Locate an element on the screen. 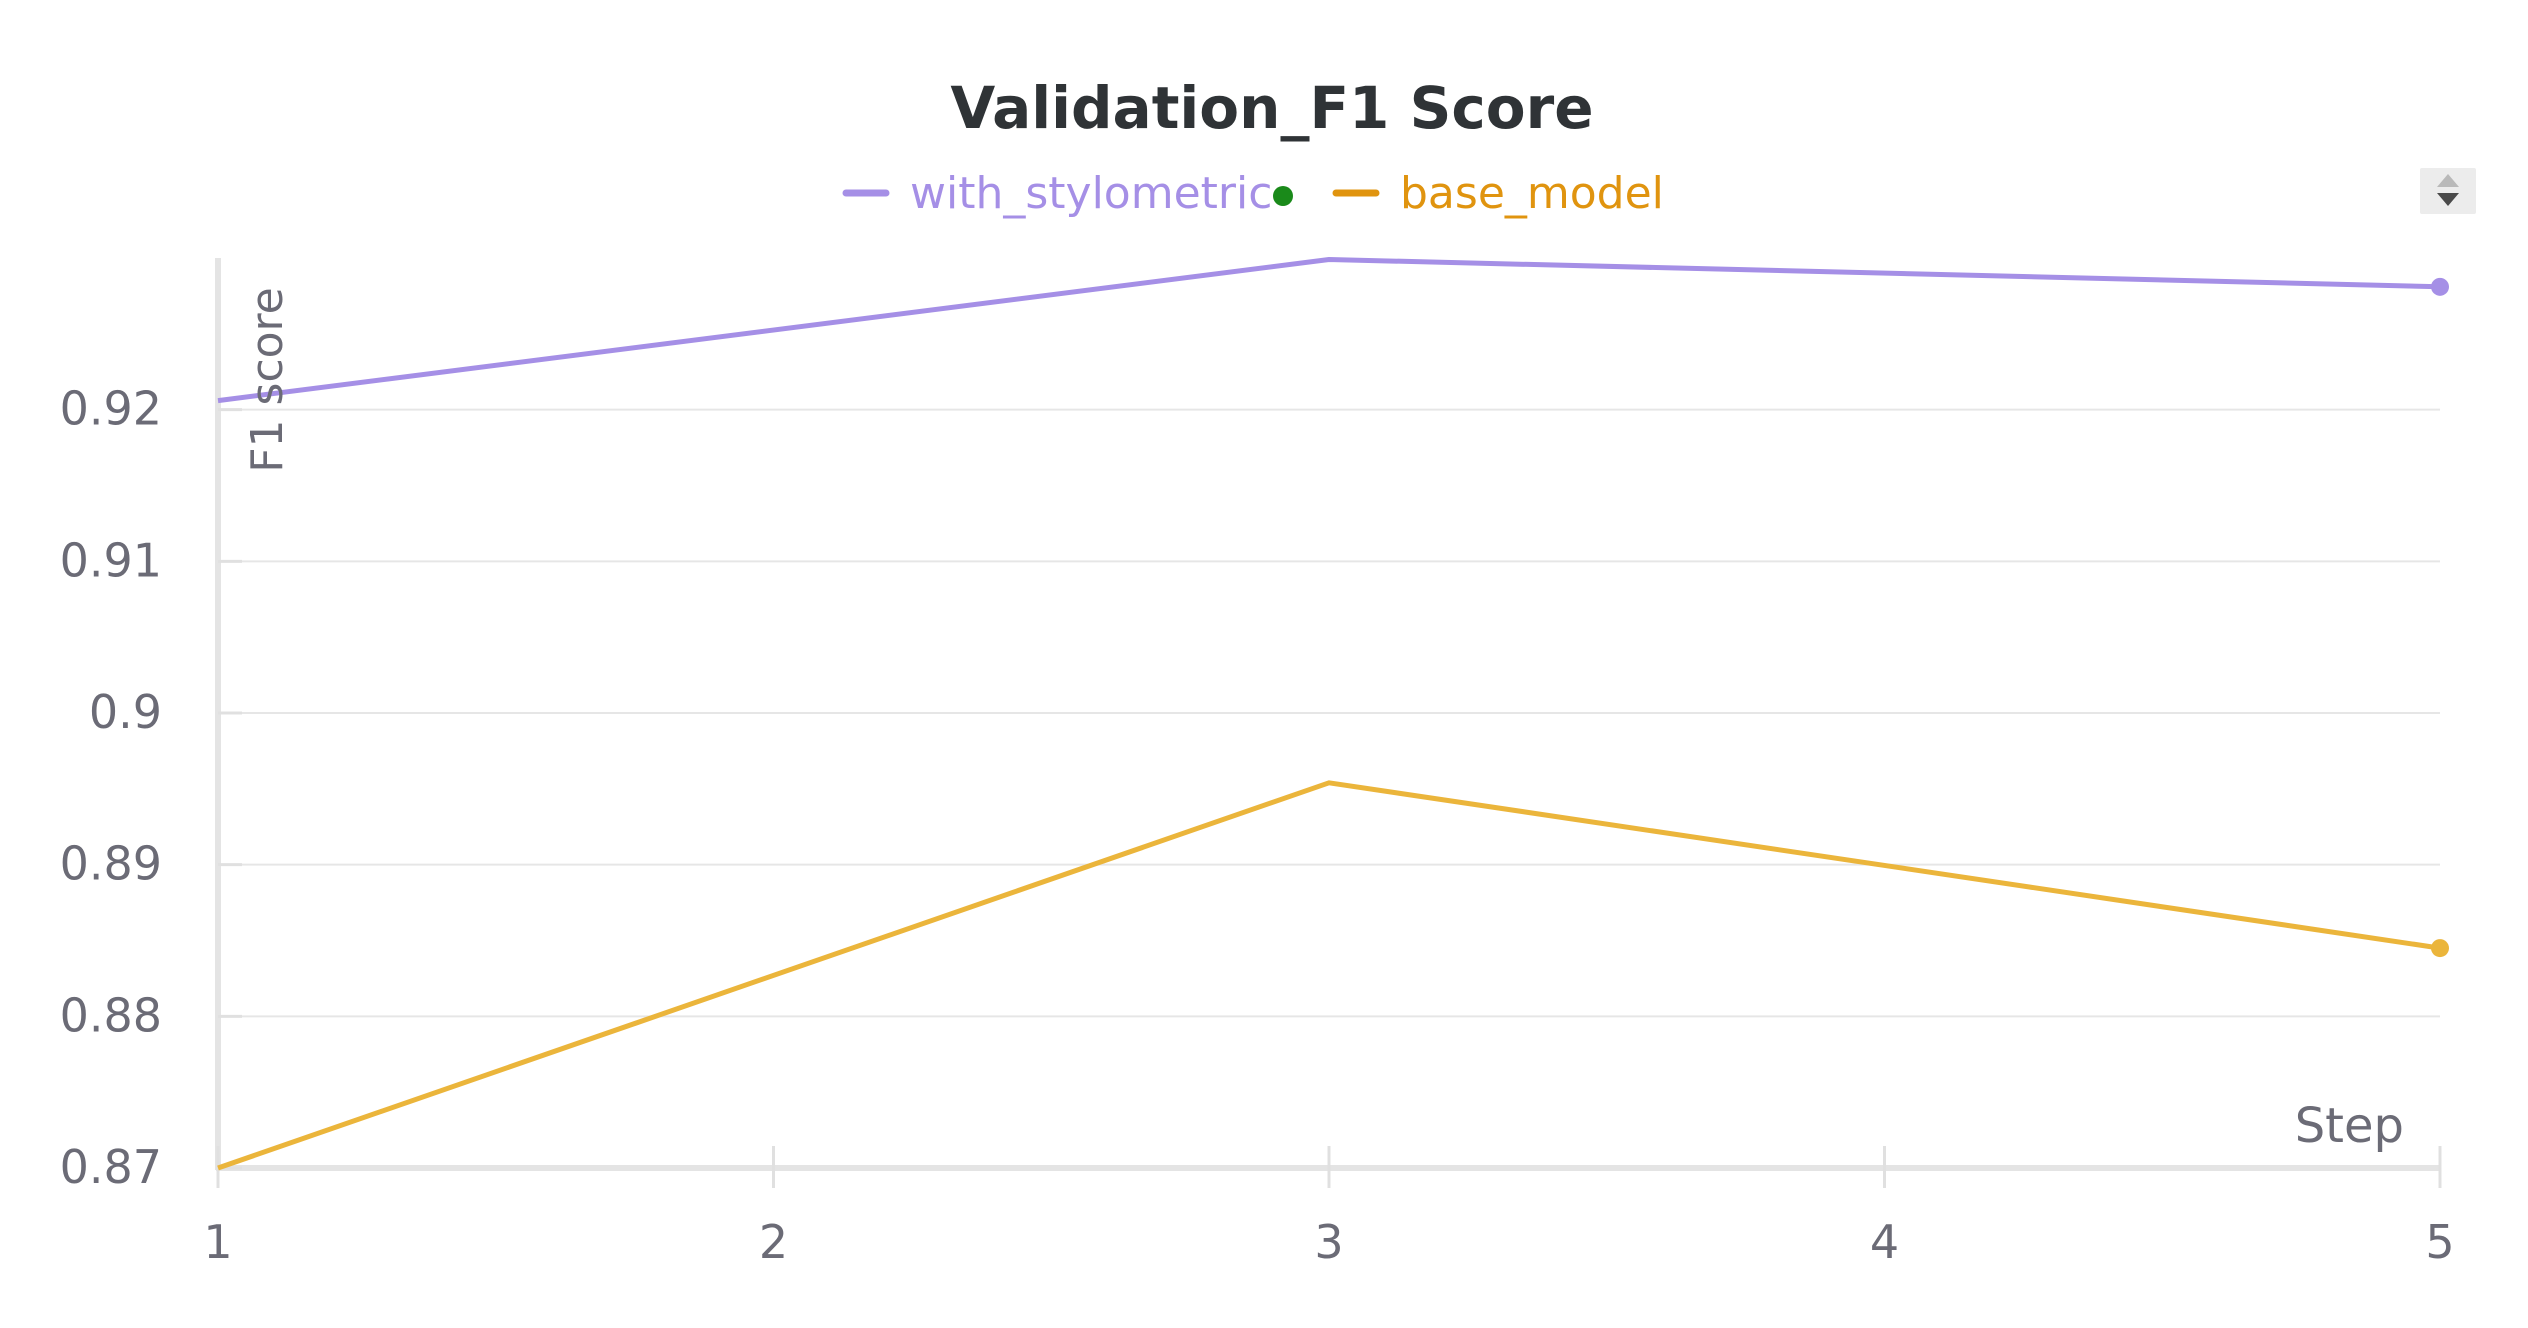  chevron-down-icon is located at coordinates (2448, 199).